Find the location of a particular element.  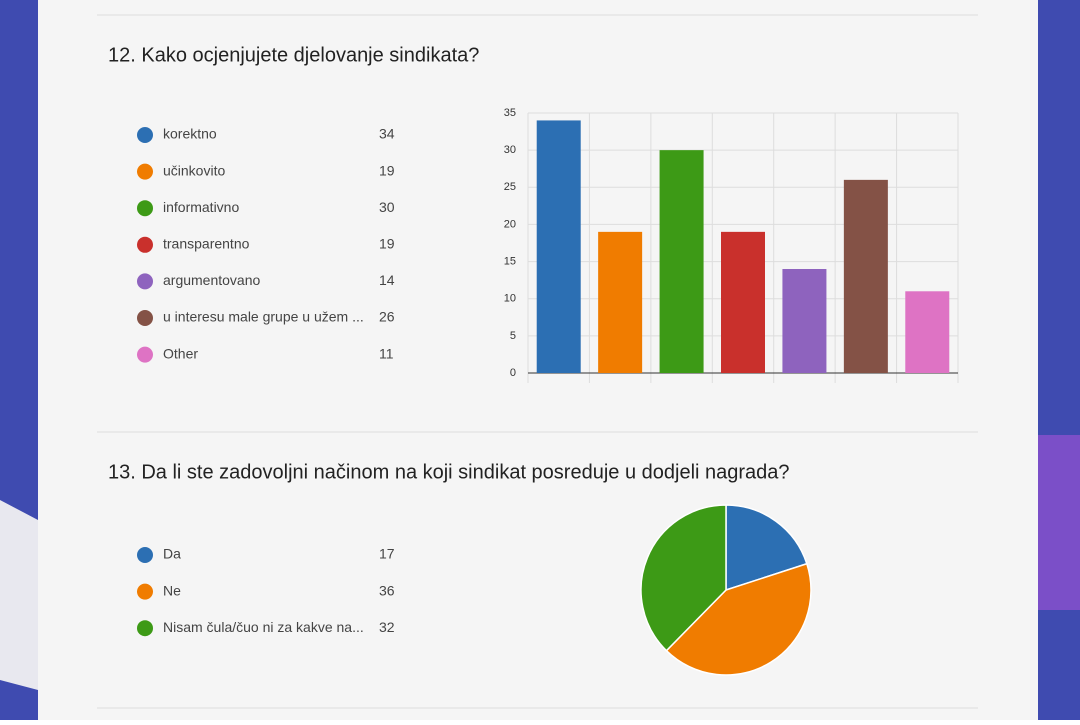

y-tick-label: 35 is located at coordinates (510, 113).